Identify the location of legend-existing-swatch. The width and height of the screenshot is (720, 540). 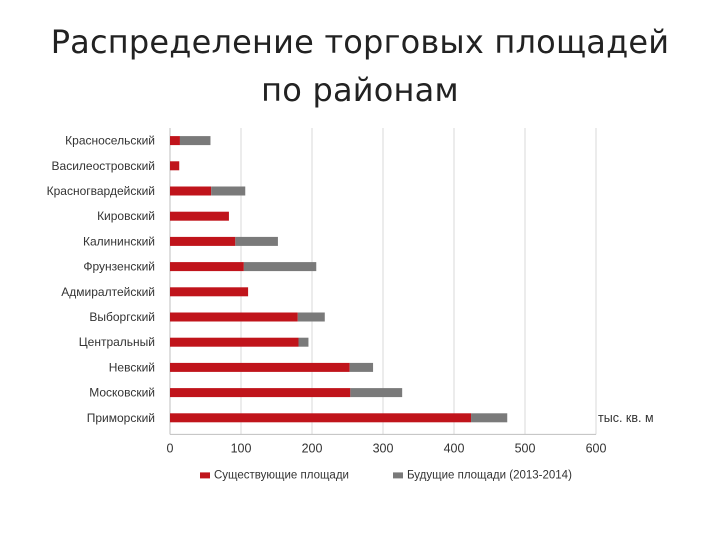
(205, 475).